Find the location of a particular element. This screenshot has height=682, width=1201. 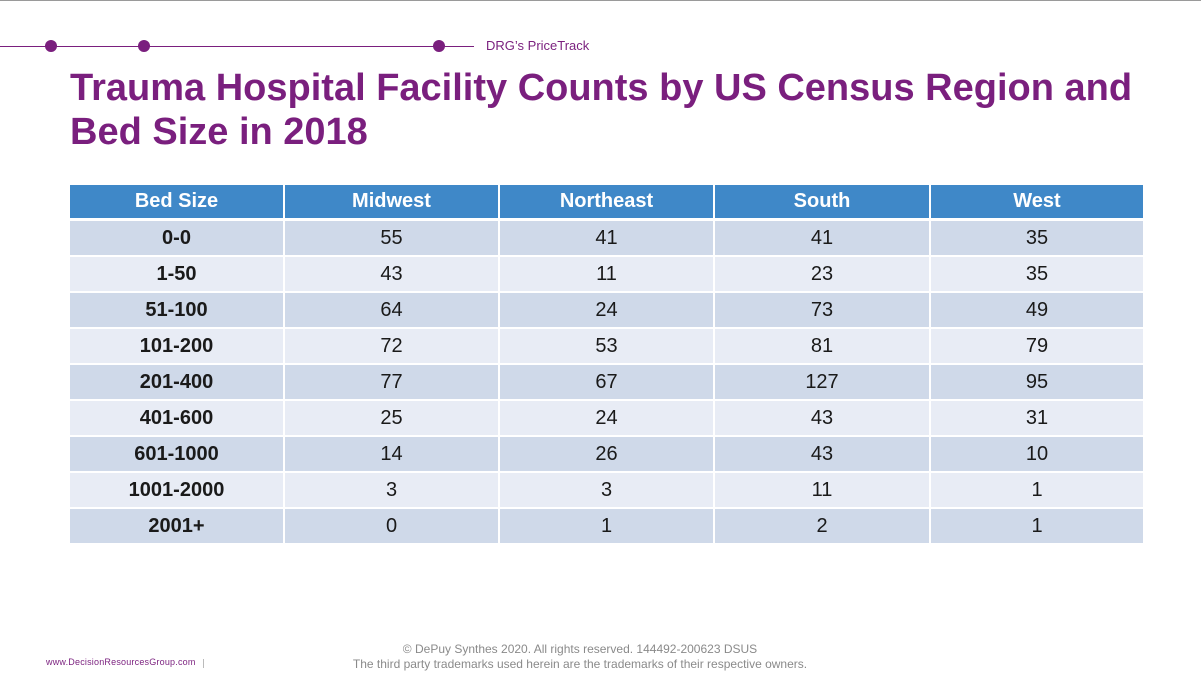

bed-size-cell: 2001+ is located at coordinates (177, 526).